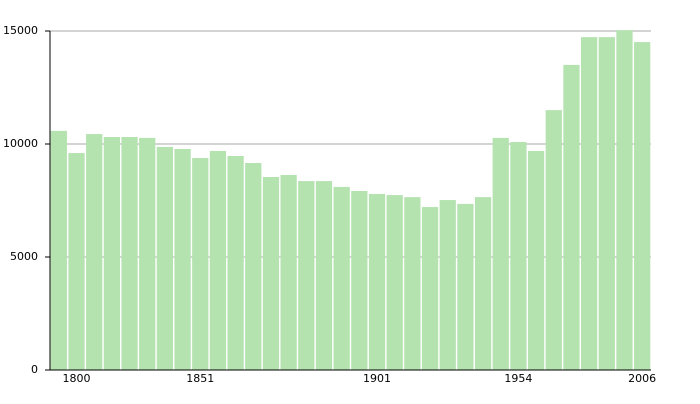  Describe the element at coordinates (34, 369) in the screenshot. I see `y-tick-label: 0` at that location.